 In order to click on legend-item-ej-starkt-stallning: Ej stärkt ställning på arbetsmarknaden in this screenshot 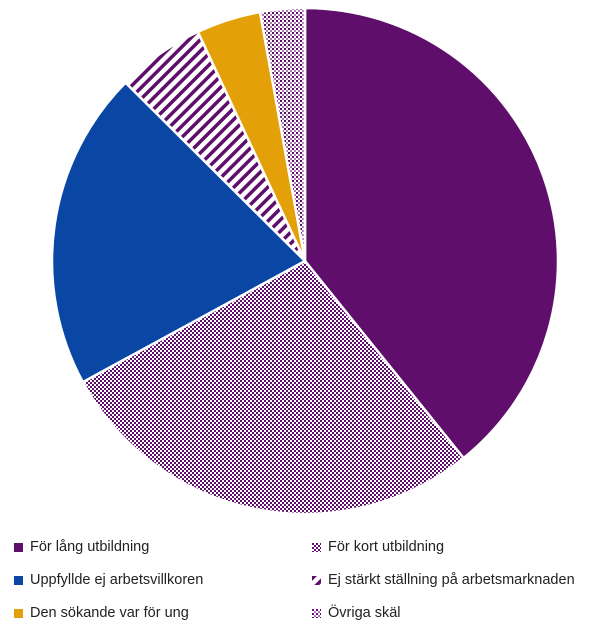, I will do `click(443, 580)`.